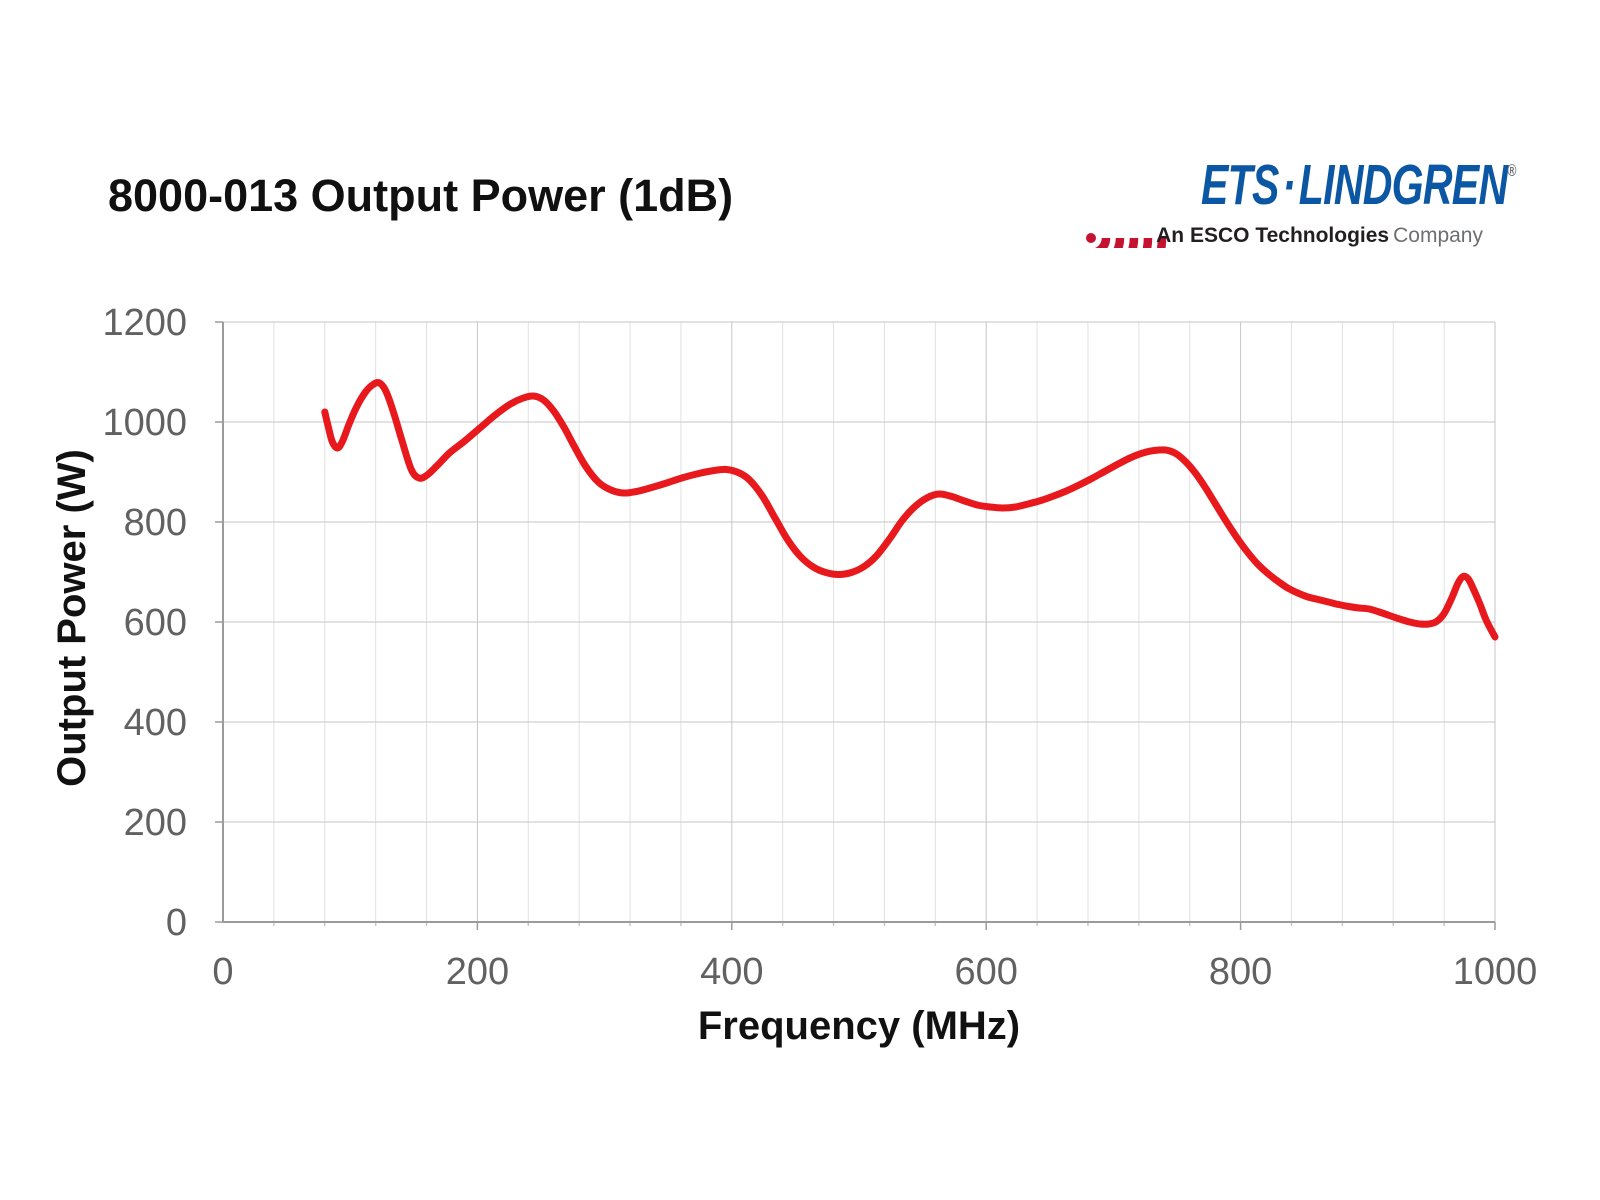  I want to click on logo-ets-text: ETS, so click(1240, 185).